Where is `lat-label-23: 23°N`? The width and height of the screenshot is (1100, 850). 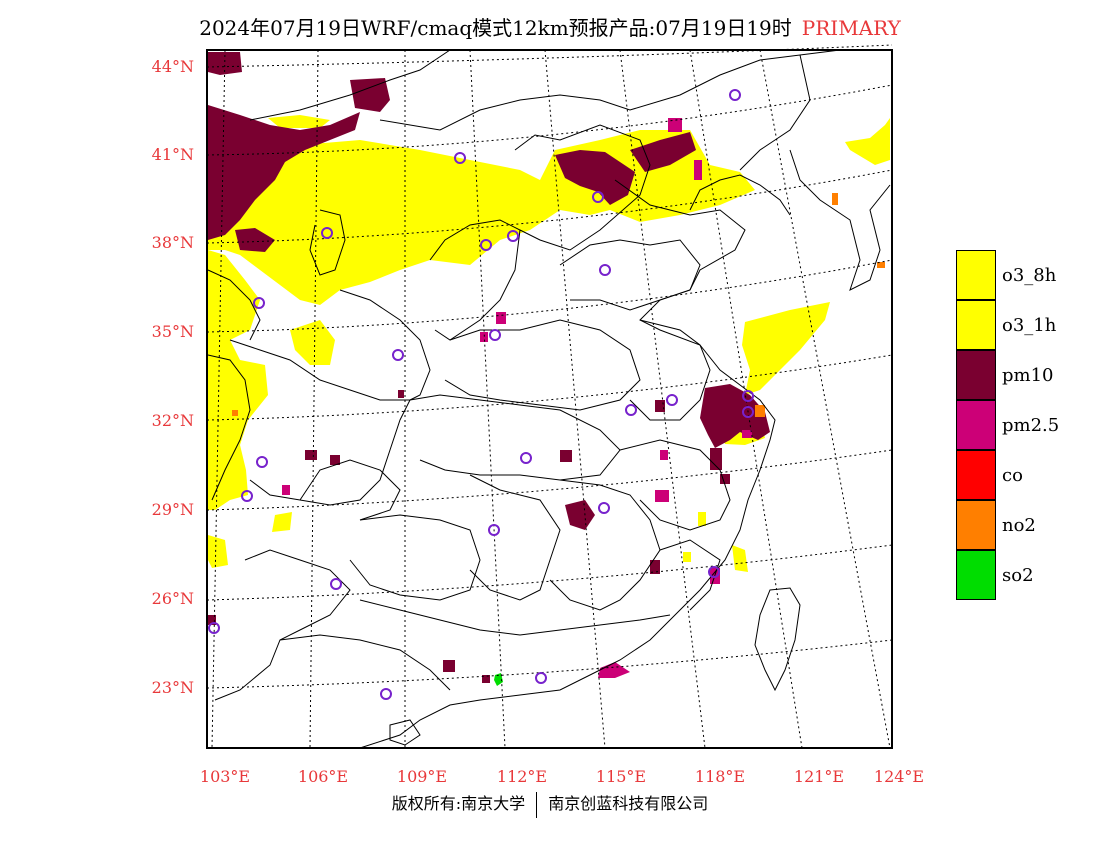
lat-label-23: 23°N is located at coordinates (172, 687).